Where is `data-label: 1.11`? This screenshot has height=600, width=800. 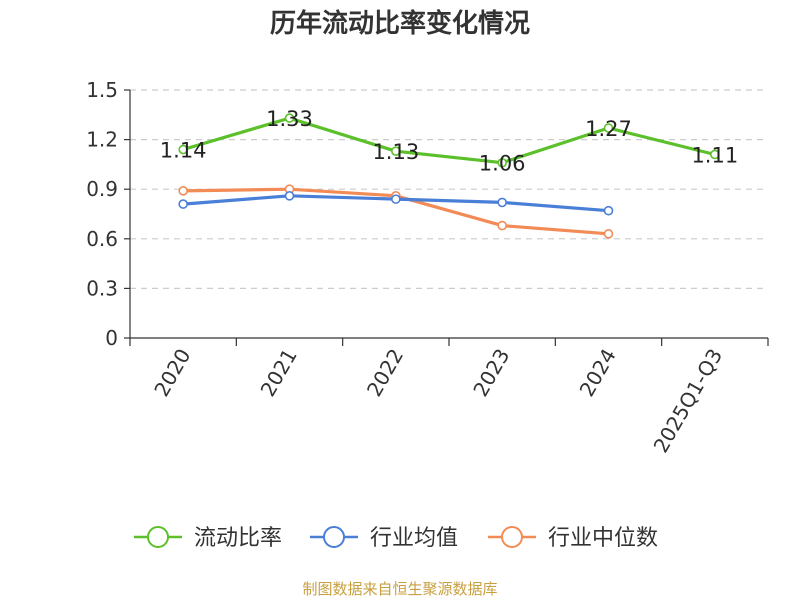
data-label: 1.11 is located at coordinates (714, 155).